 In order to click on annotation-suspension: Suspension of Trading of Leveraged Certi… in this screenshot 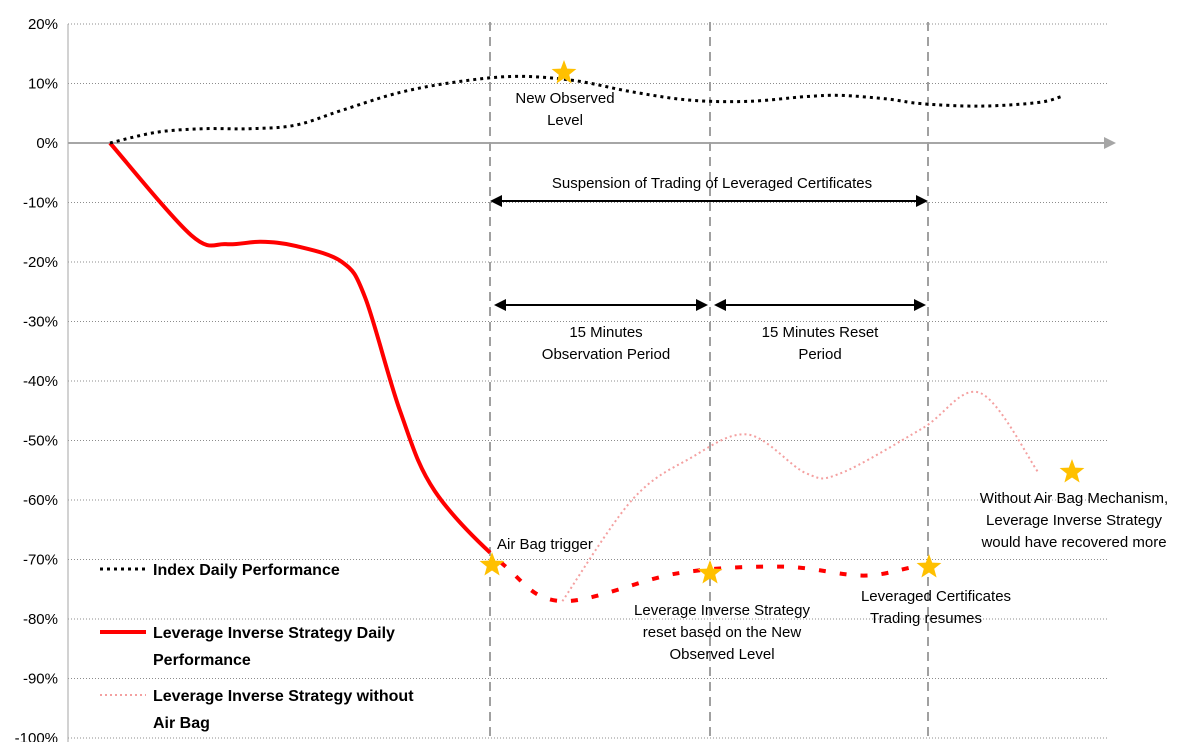, I will do `click(712, 183)`.